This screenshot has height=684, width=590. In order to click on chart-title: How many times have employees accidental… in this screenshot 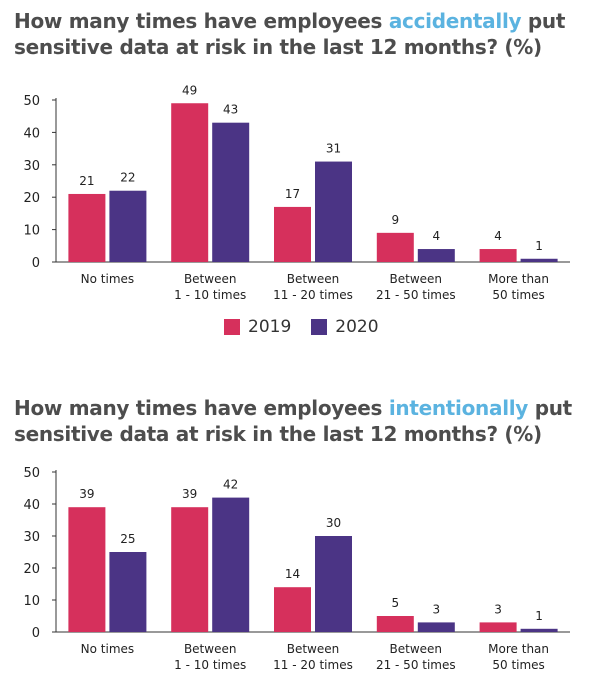, I will do `click(299, 34)`.